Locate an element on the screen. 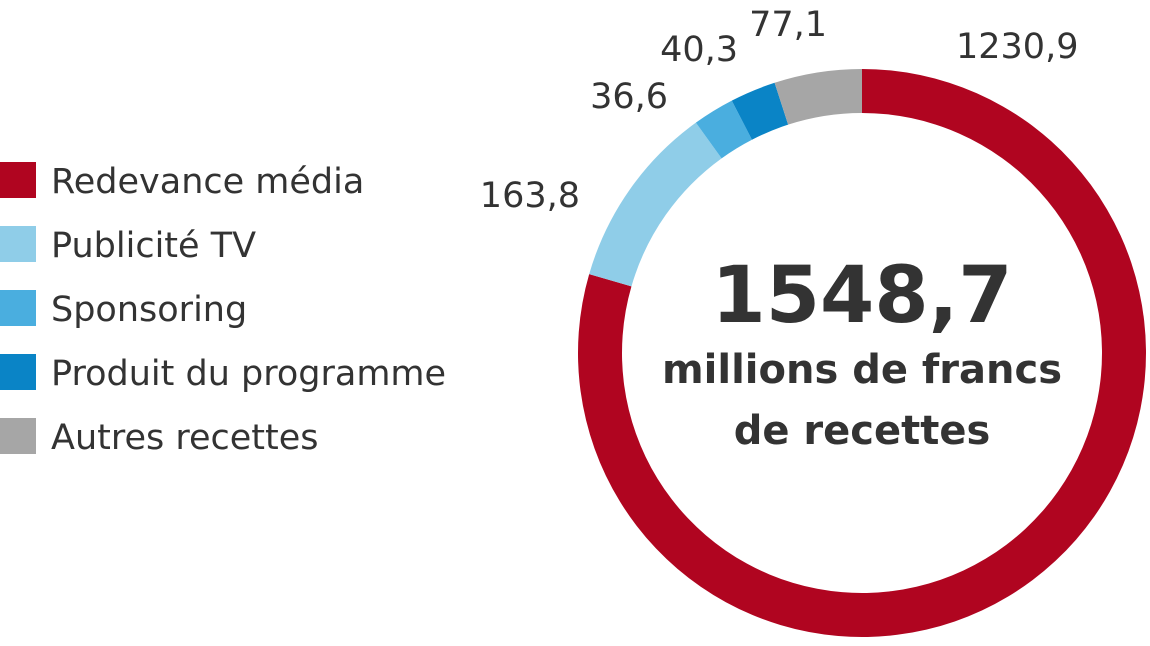  total-value: 1548,7 is located at coordinates (862, 296).